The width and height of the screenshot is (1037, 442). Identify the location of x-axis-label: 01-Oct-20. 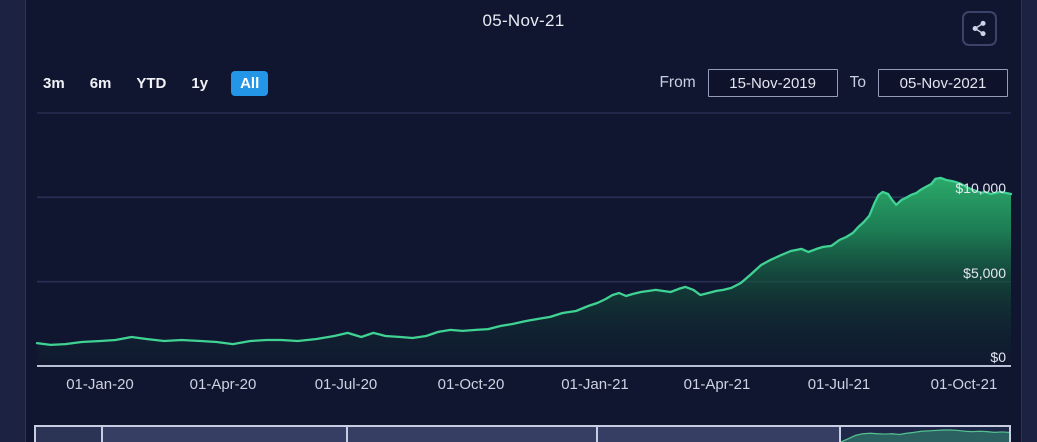
(471, 384).